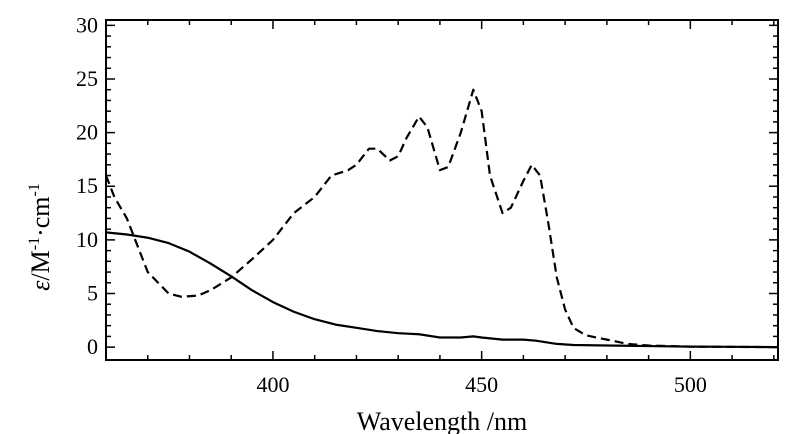 Image resolution: width=793 pixels, height=434 pixels. Describe the element at coordinates (87, 132) in the screenshot. I see `y-tick-label: 20` at that location.